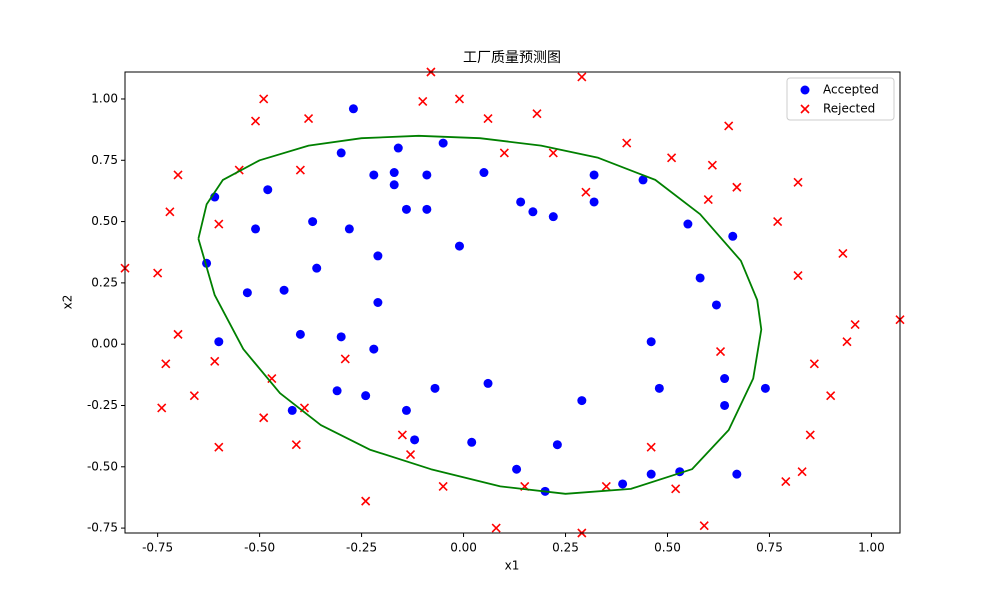 This screenshot has height=604, width=1000. Describe the element at coordinates (259, 548) in the screenshot. I see `x-tick-label: -0.50` at that location.